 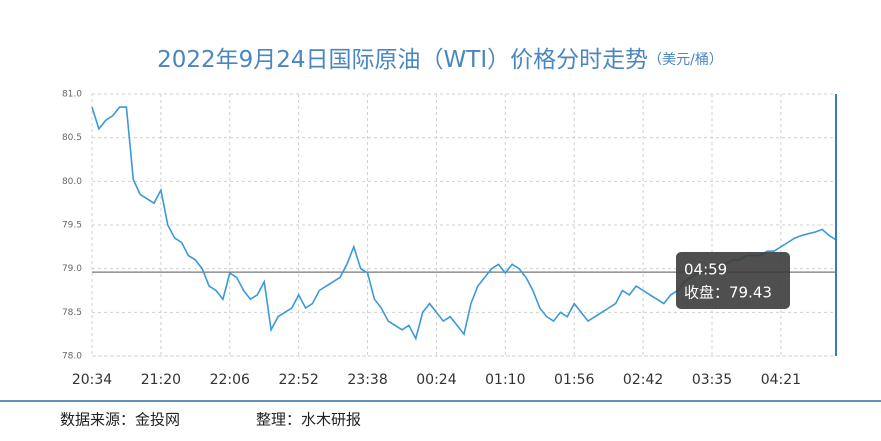 I want to click on x-tick-label: 23:38, so click(x=367, y=380).